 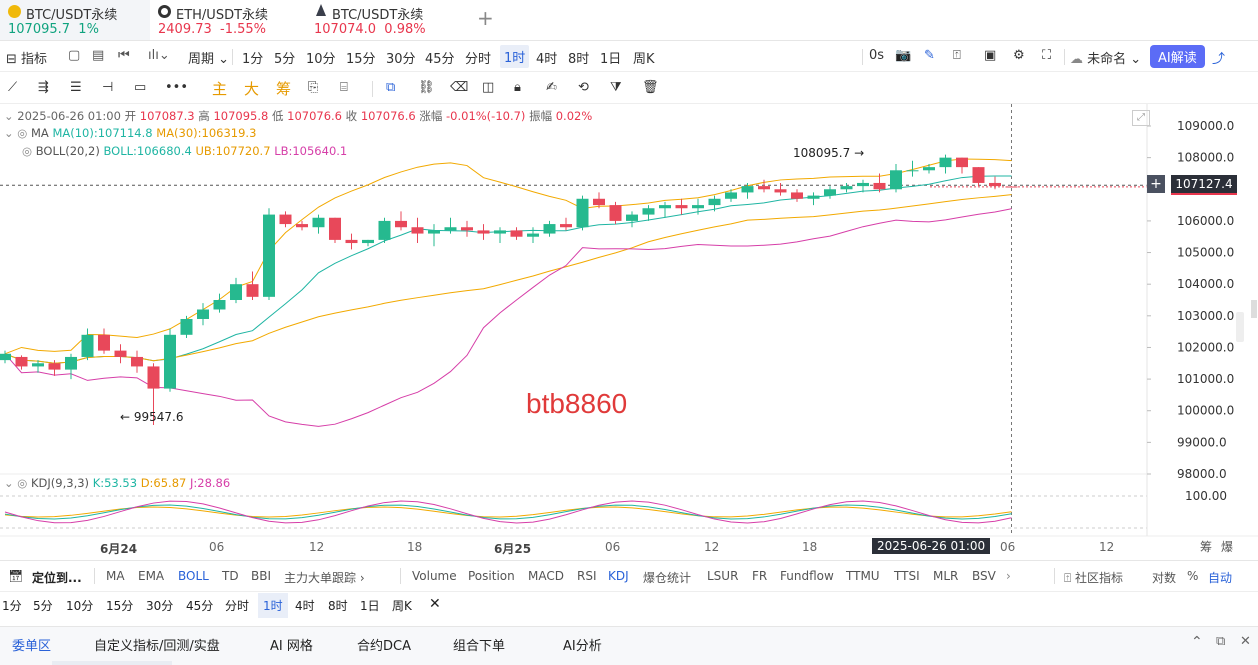 What do you see at coordinates (230, 576) in the screenshot?
I see `indicator-td: TD` at bounding box center [230, 576].